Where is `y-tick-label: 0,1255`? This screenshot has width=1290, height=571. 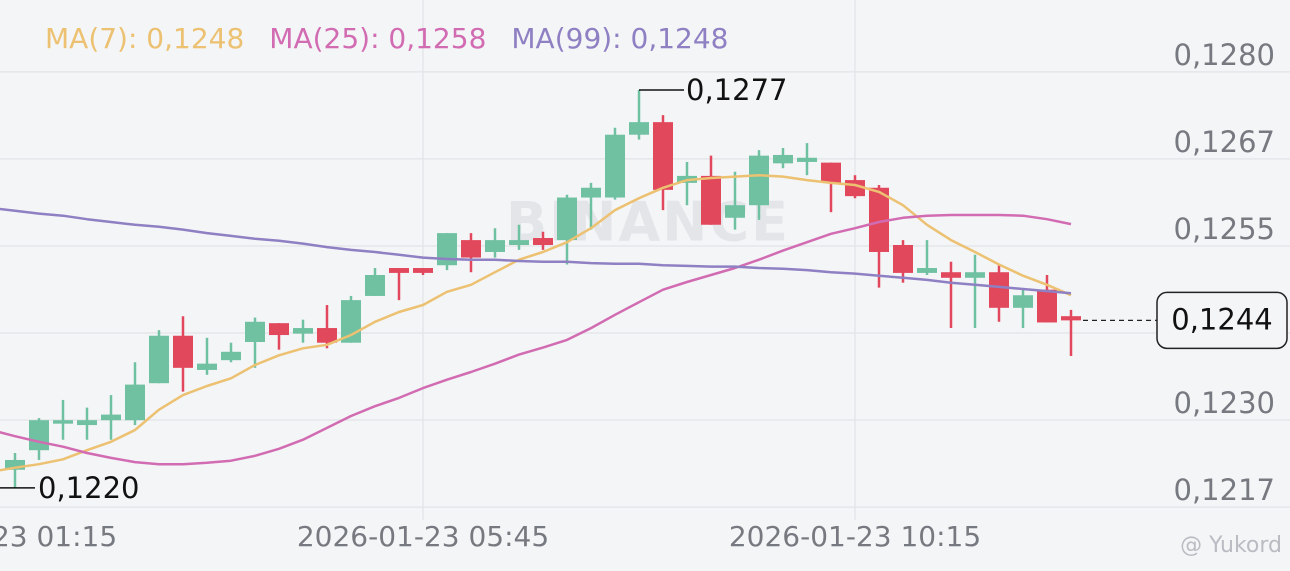
y-tick-label: 0,1255 is located at coordinates (1224, 229).